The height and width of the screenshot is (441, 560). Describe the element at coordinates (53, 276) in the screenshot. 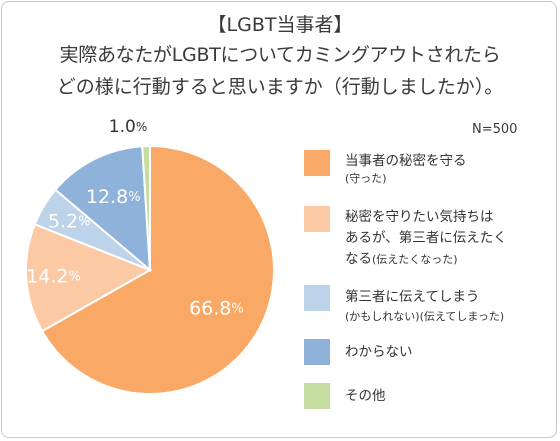

I see `data-label-want-to-tell: 14.2%` at that location.